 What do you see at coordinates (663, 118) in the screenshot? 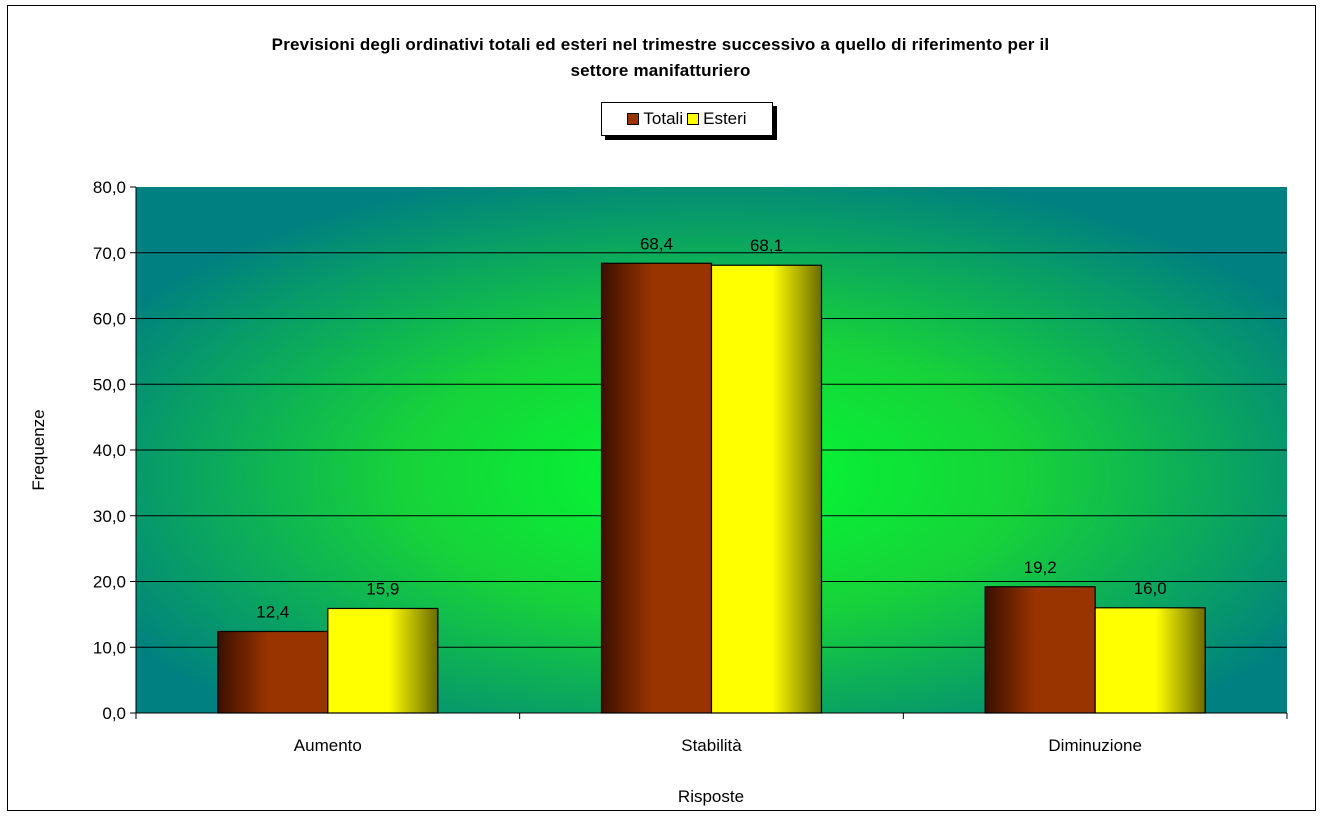
I see `legend-label-totali: Totali` at bounding box center [663, 118].